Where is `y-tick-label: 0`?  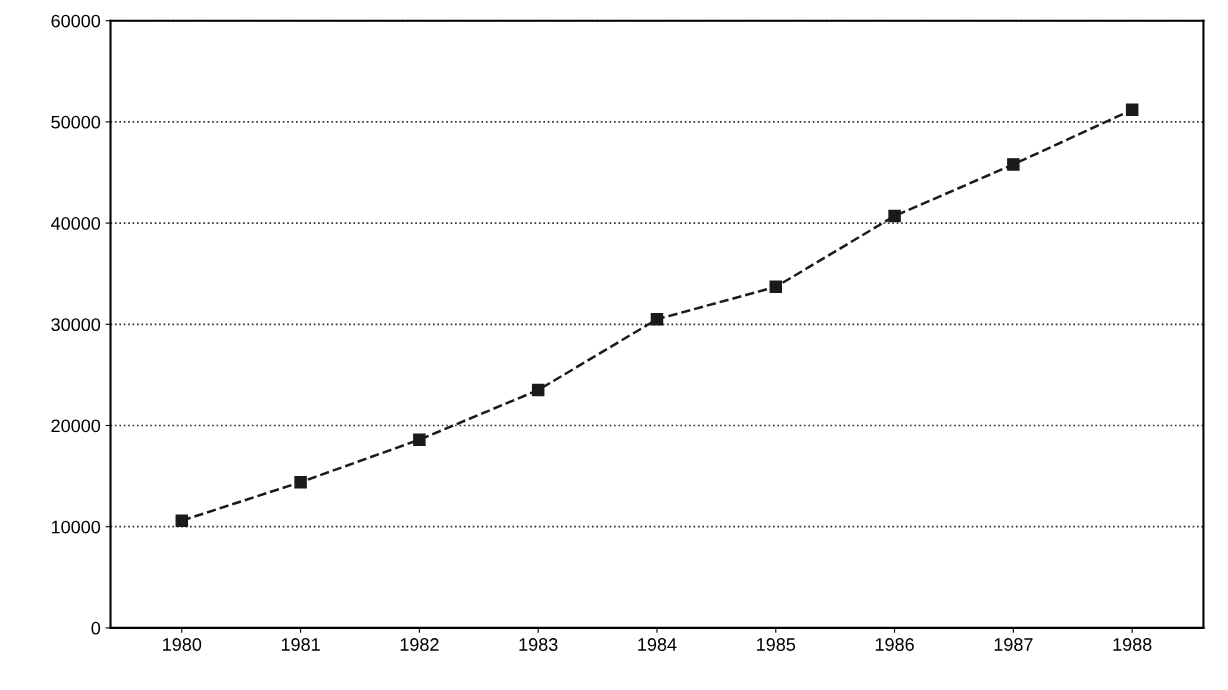 y-tick-label: 0 is located at coordinates (96, 628).